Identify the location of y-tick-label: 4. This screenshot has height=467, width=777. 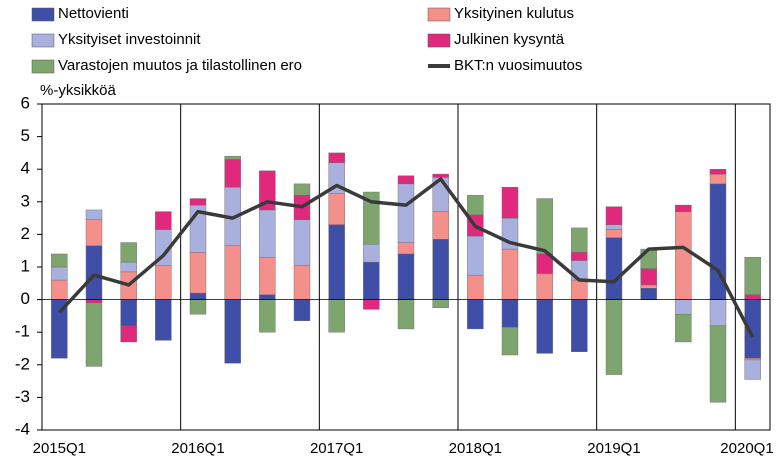
(25, 168).